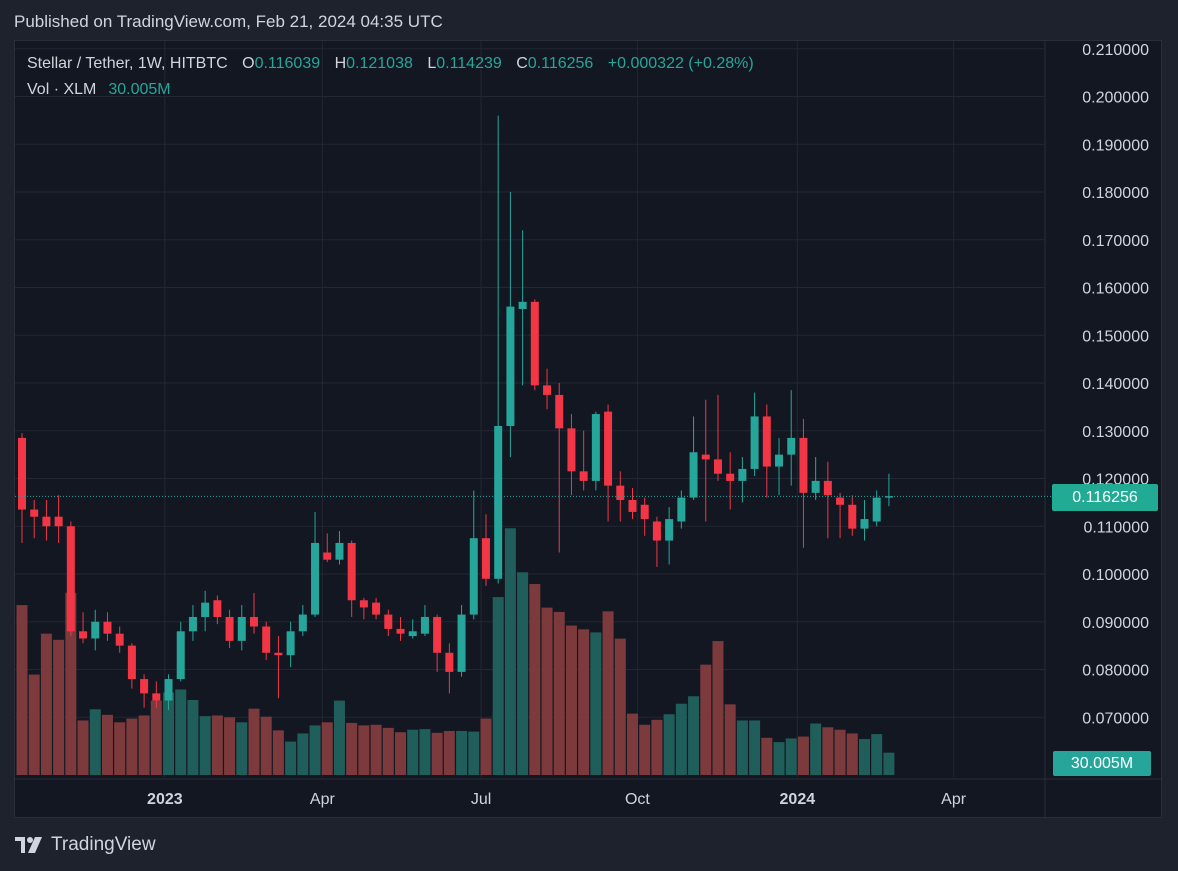  Describe the element at coordinates (1115, 336) in the screenshot. I see `y-axis-label: 0.150000` at that location.